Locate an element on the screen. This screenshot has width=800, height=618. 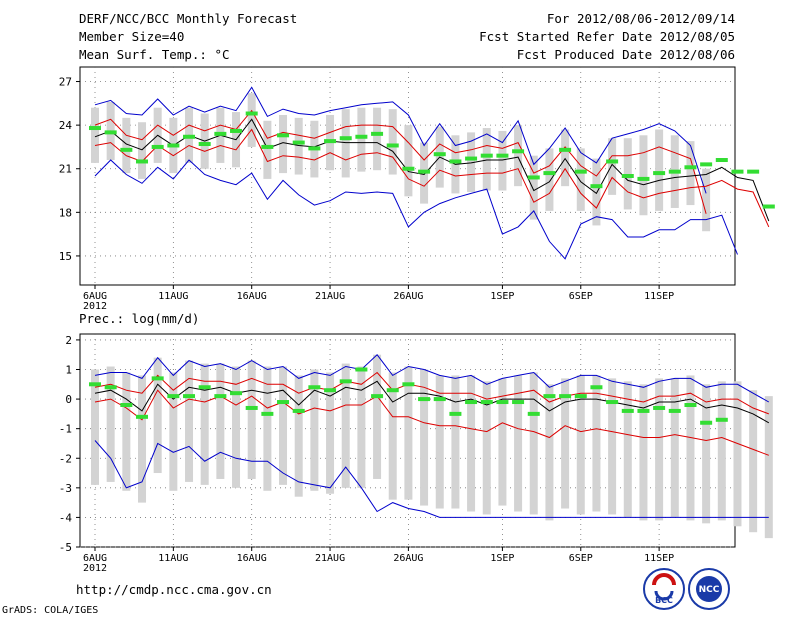
bcc-logo-text: BCC is located at coordinates (664, 600).